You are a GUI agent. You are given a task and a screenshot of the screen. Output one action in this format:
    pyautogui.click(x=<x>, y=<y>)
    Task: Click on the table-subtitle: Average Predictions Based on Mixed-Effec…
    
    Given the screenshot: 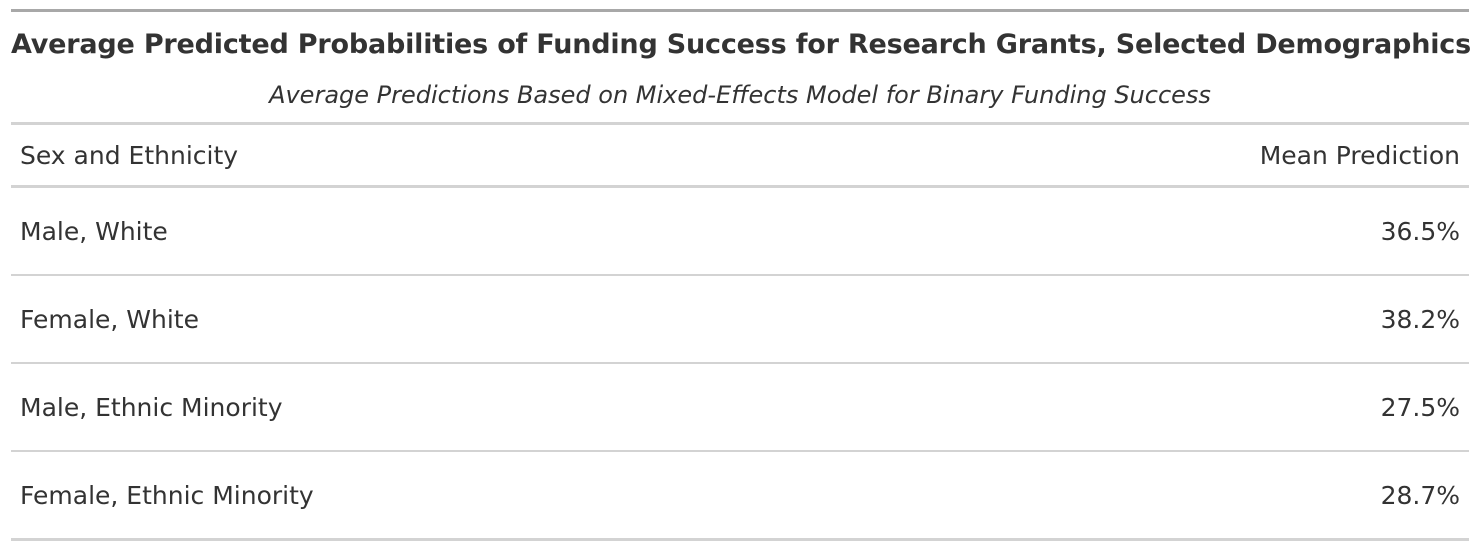 What is the action you would take?
    pyautogui.click(x=740, y=95)
    